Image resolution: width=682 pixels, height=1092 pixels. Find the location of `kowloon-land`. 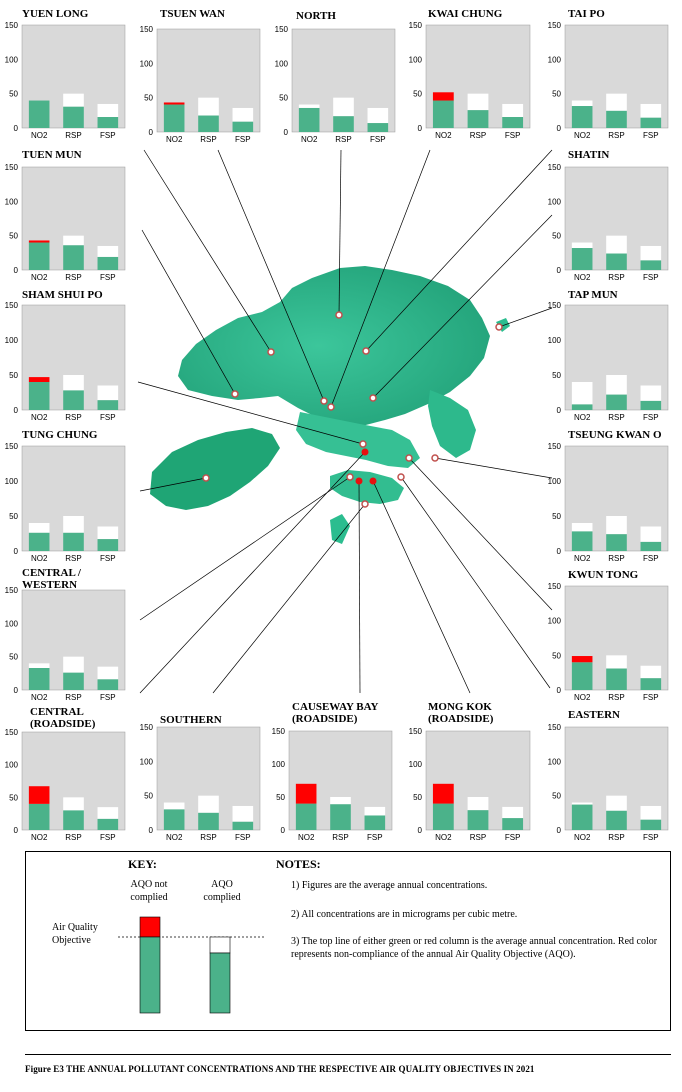

kowloon-land is located at coordinates (358, 440).